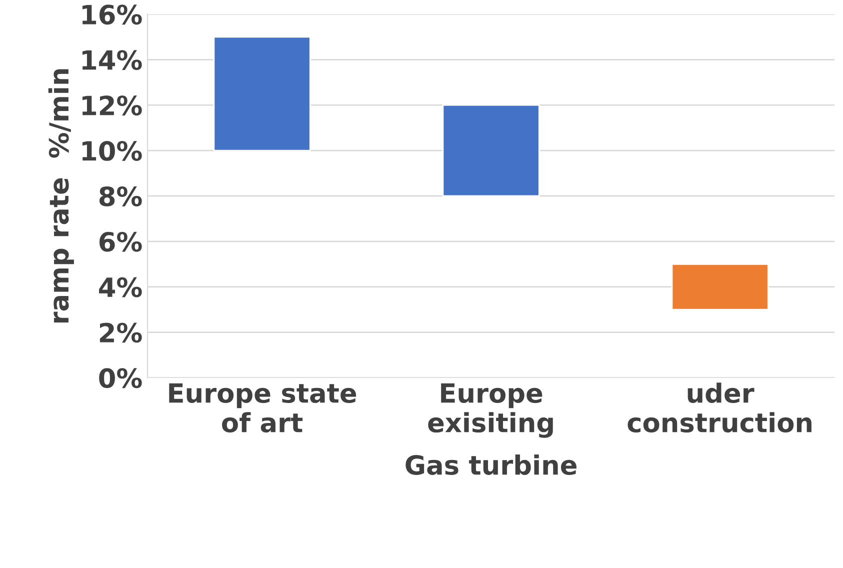 The width and height of the screenshot is (843, 568). I want to click on y-tick-label: 4%, so click(120, 287).